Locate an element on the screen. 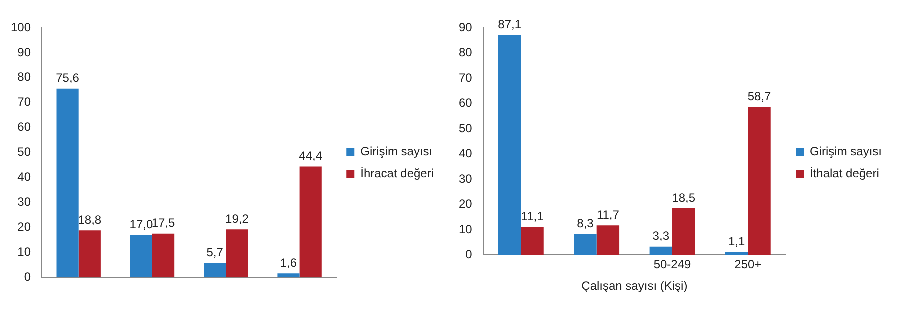 This screenshot has width=907, height=312. x-tick-label: 250+ is located at coordinates (748, 265).